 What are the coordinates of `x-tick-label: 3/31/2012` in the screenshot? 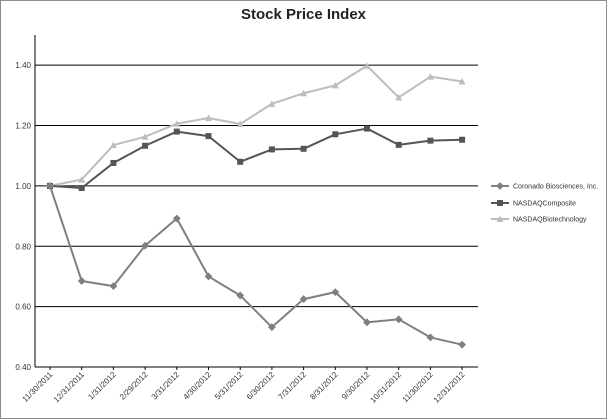 It's located at (166, 386).